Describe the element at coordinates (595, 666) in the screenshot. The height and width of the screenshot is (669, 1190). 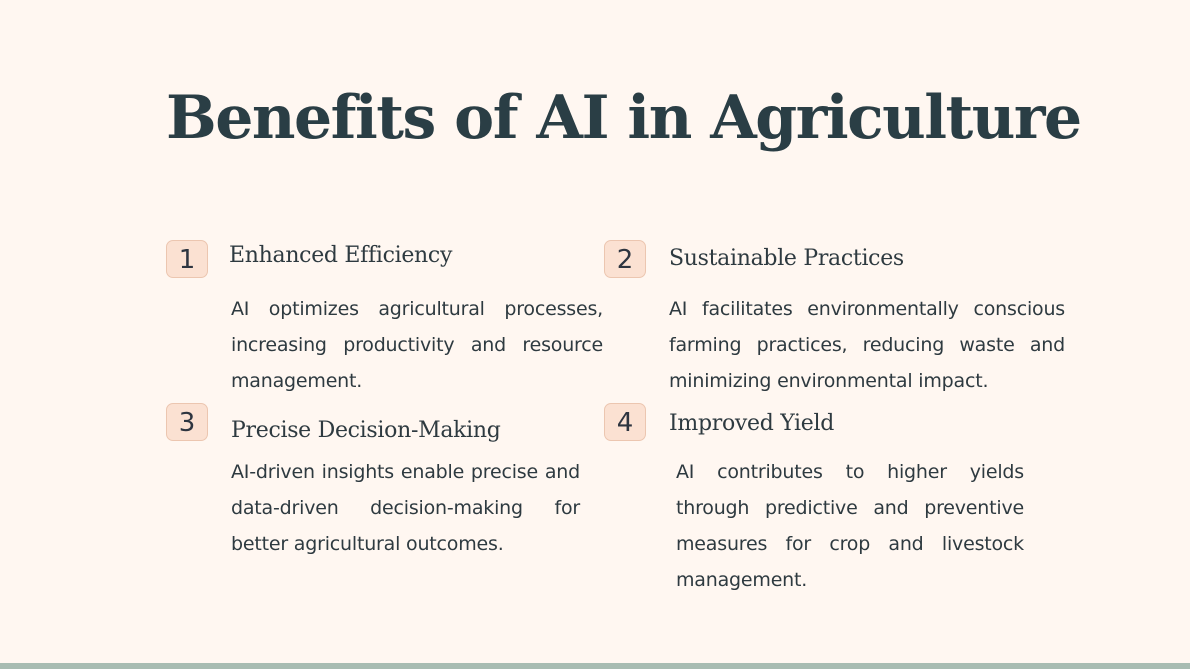
I see `bottom-accent-bar` at that location.